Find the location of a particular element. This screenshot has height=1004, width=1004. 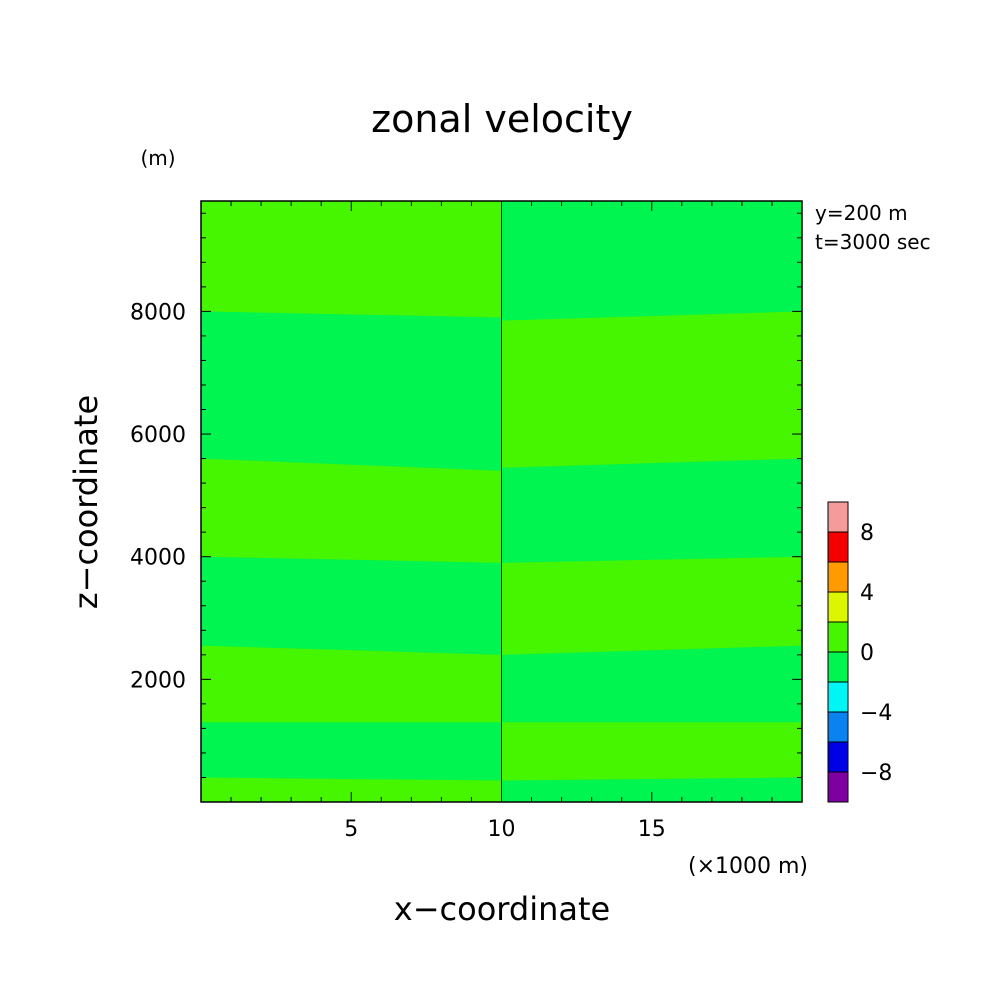

y-tick-label: 2000 is located at coordinates (158, 680).